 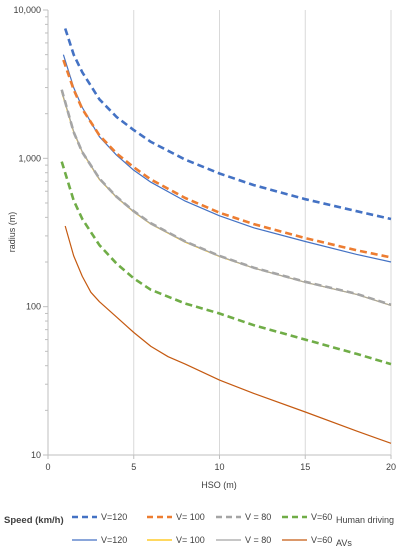 What do you see at coordinates (133, 467) in the screenshot?
I see `x-tick-label: 5` at bounding box center [133, 467].